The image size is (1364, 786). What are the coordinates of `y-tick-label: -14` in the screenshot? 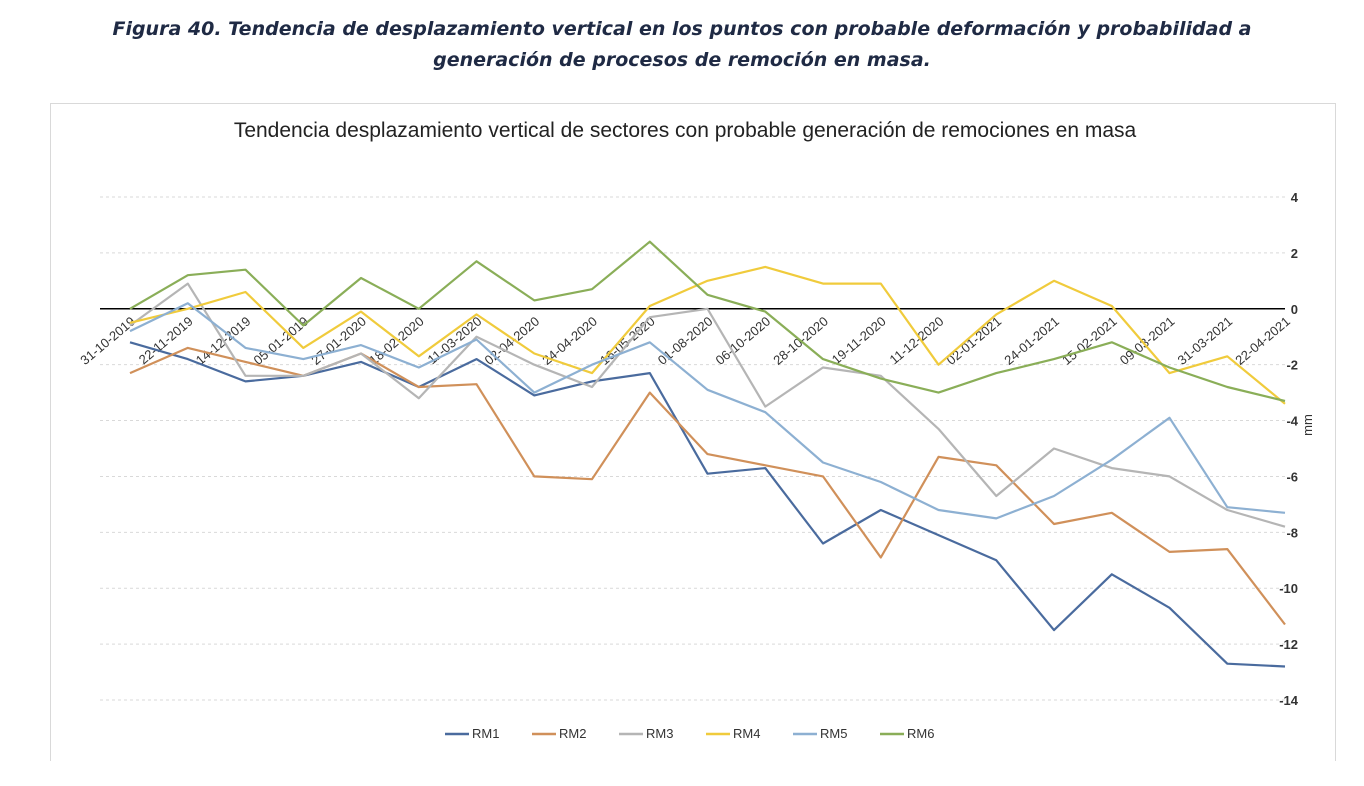 It's located at (1289, 700).